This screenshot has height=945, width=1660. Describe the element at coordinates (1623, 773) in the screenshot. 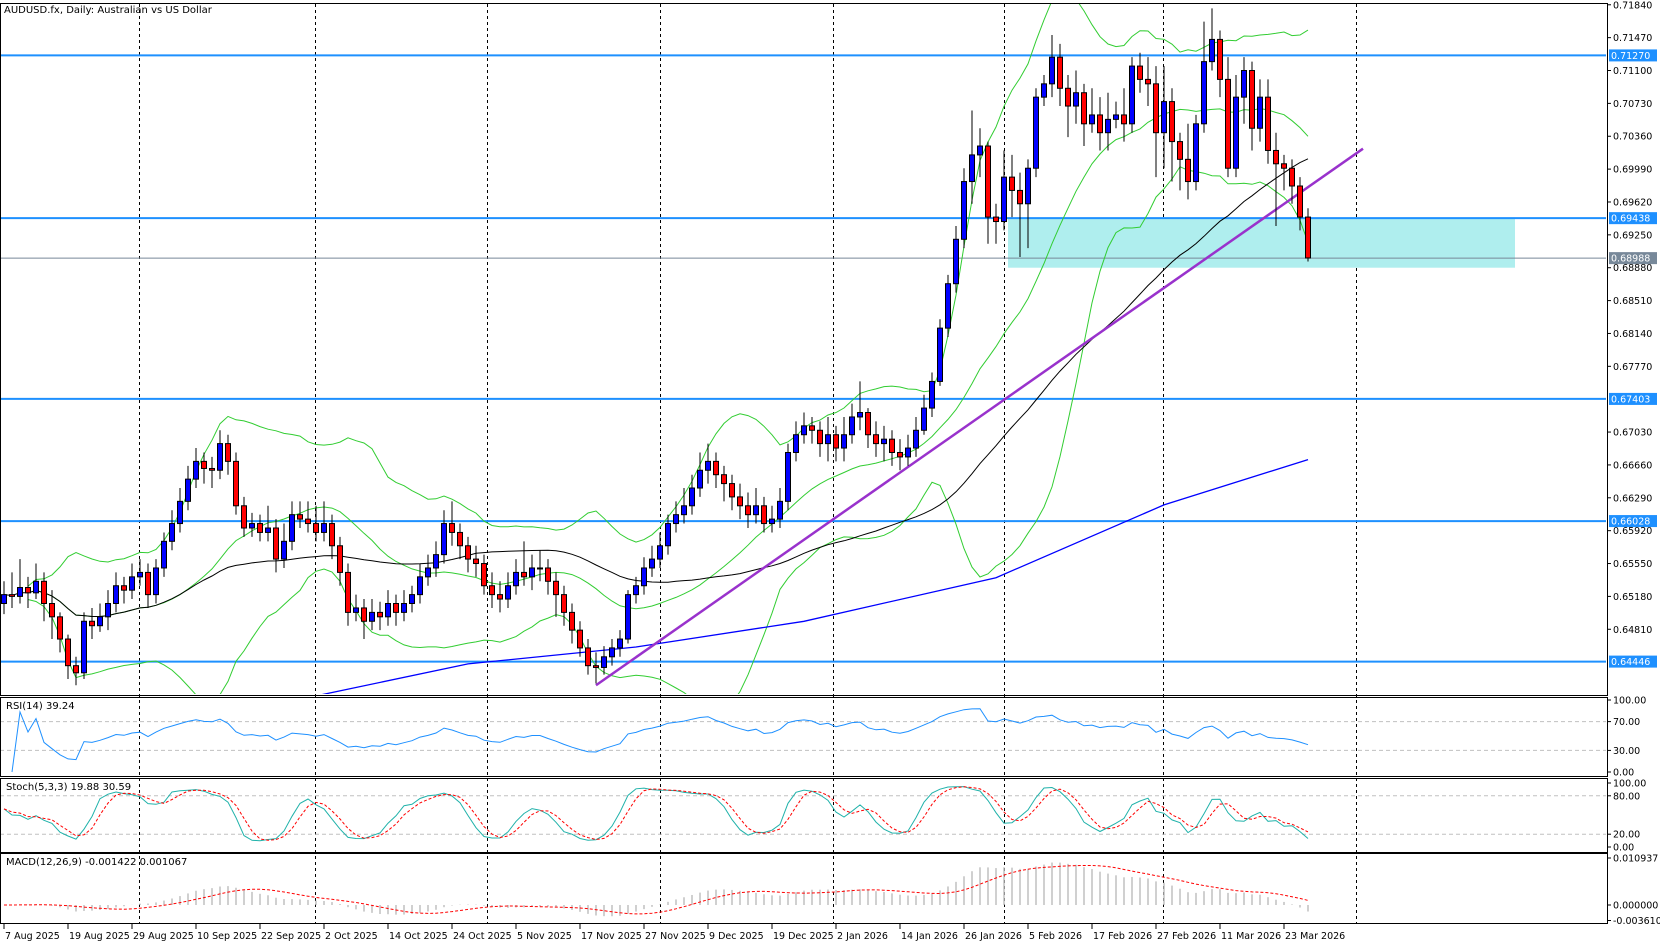

I see `rsi-tick-label: 0.00` at that location.